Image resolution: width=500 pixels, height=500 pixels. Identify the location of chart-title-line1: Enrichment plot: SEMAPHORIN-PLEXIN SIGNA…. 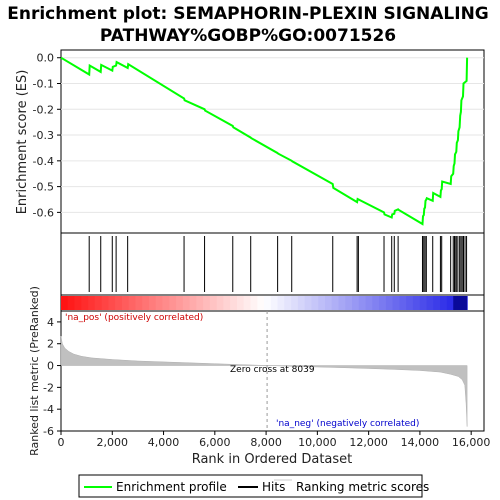
(248, 14).